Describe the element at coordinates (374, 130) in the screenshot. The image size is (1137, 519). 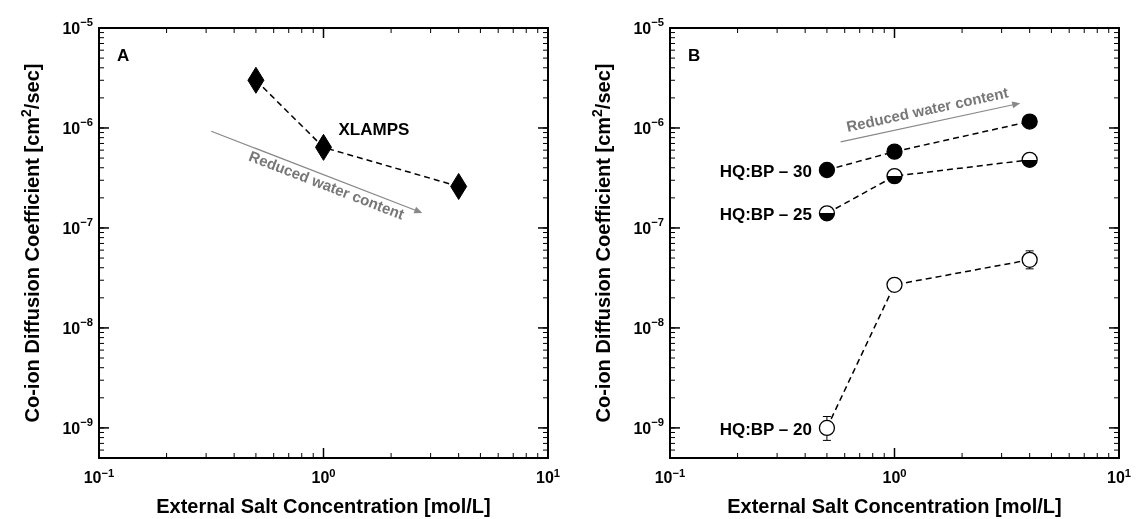
I see `series-label: XLAMPS` at that location.